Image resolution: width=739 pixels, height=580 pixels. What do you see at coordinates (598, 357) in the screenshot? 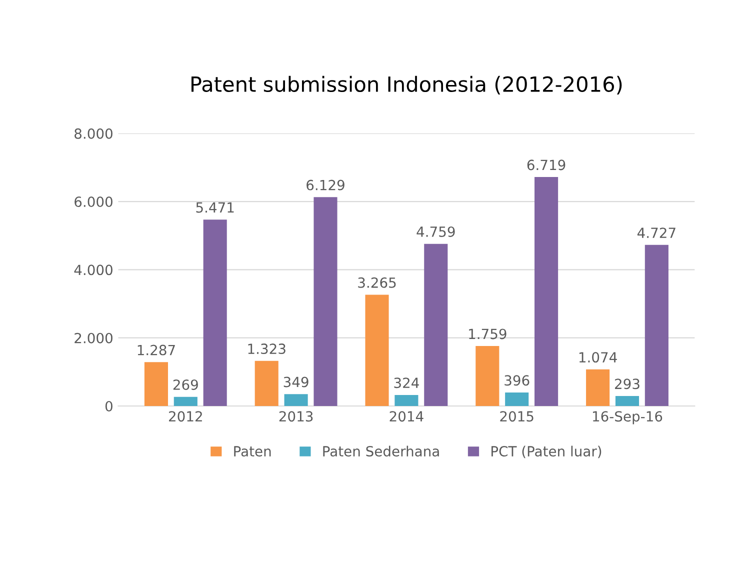
I see `data-label: 1.074` at bounding box center [598, 357].